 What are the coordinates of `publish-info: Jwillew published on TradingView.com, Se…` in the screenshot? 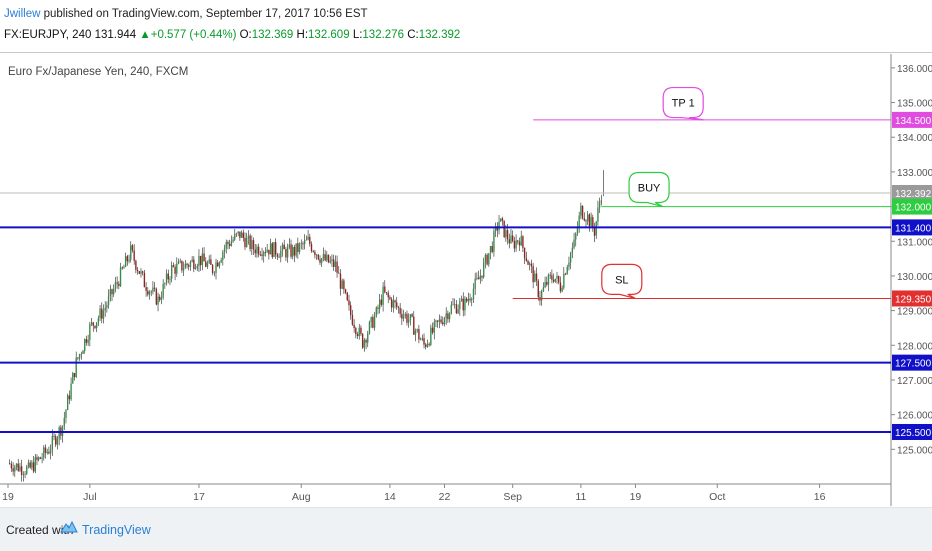 It's located at (186, 14).